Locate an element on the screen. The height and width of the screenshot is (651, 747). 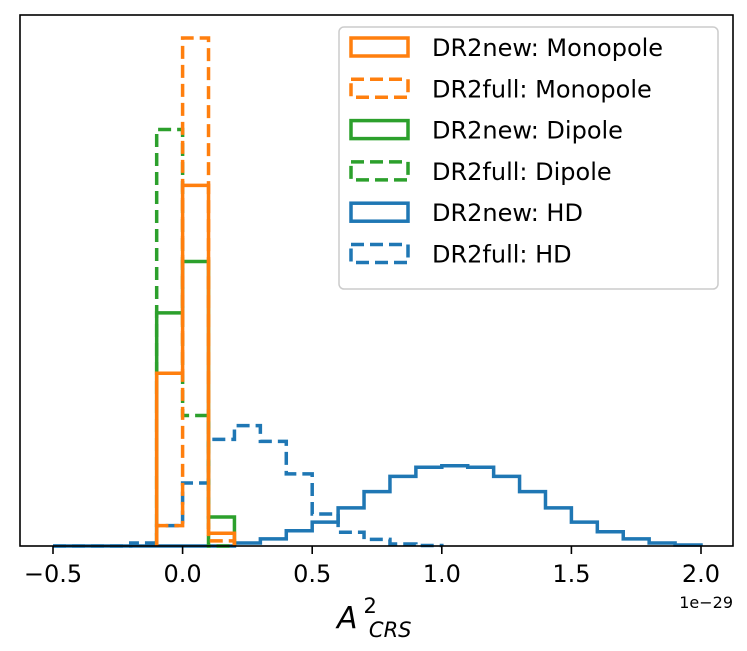
legend-item-dr2new-dipole: DR2new: Dipole is located at coordinates (486, 131).